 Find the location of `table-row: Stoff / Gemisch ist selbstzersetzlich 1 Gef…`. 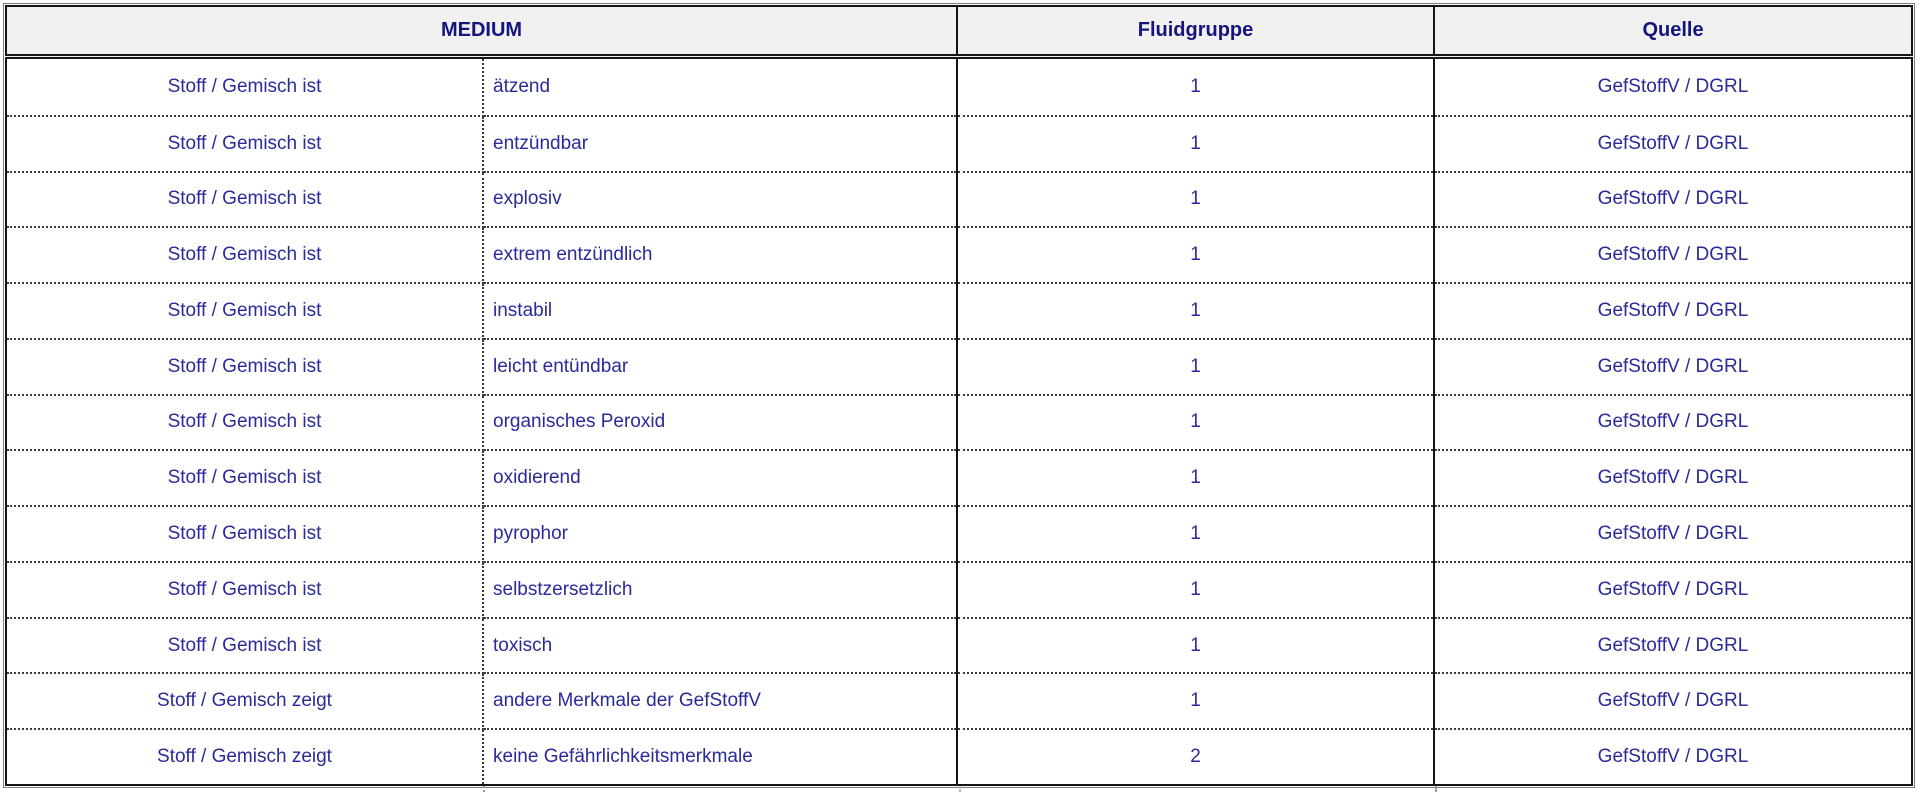

table-row: Stoff / Gemisch ist selbstzersetzlich 1 Gef… is located at coordinates (959, 590).